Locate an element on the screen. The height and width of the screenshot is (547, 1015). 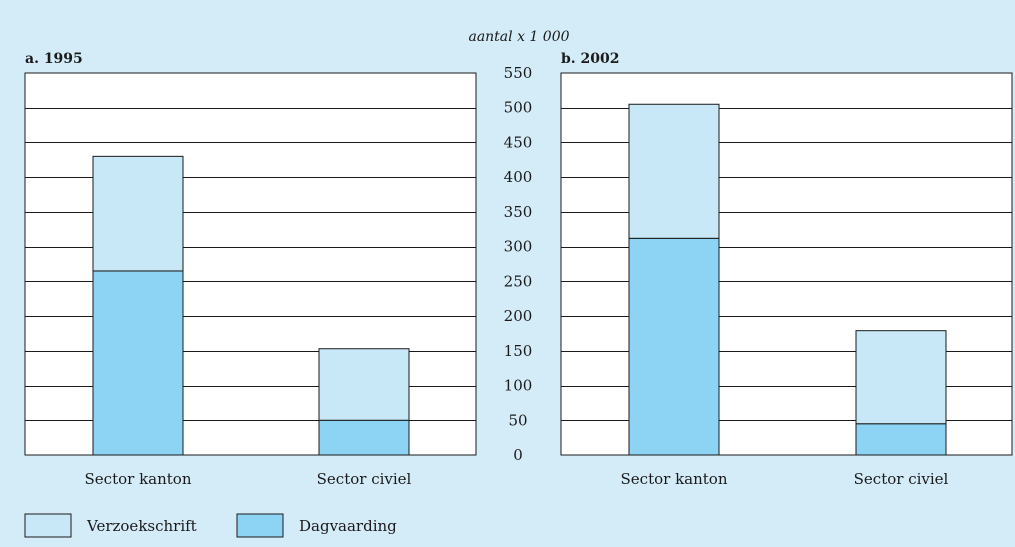
legend-label-verzoekschrift: Verzoekschrift is located at coordinates (141, 526).